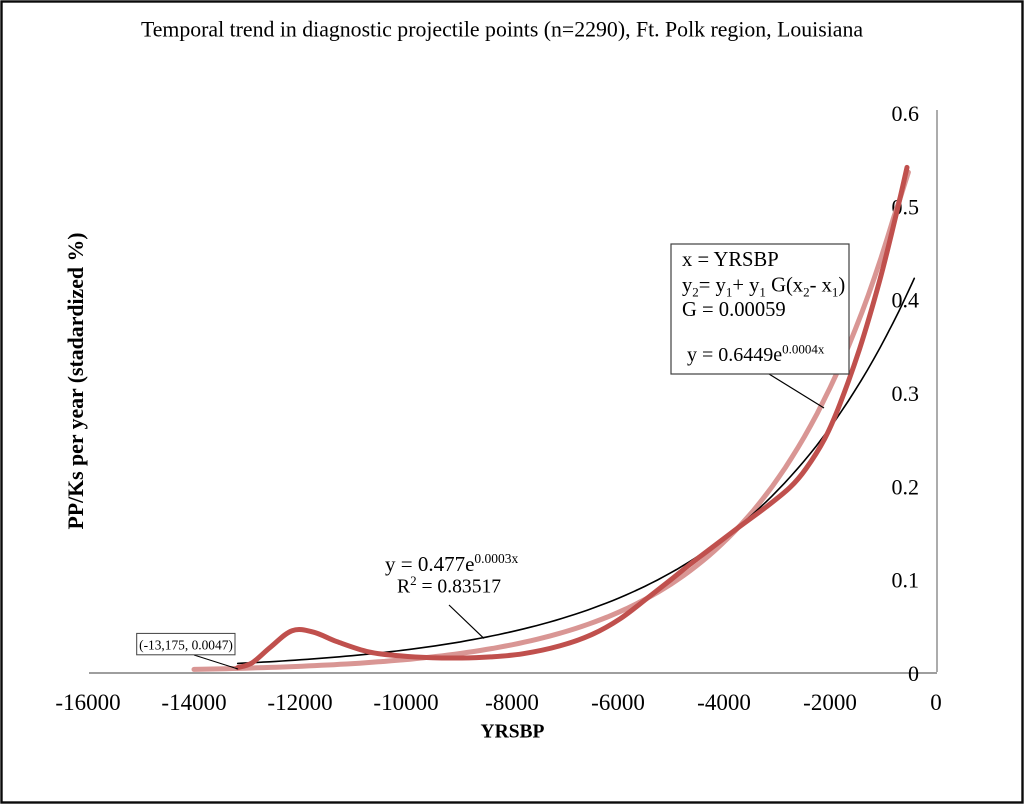 This screenshot has width=1024, height=804. Describe the element at coordinates (193, 702) in the screenshot. I see `svg-text: -14000` at that location.